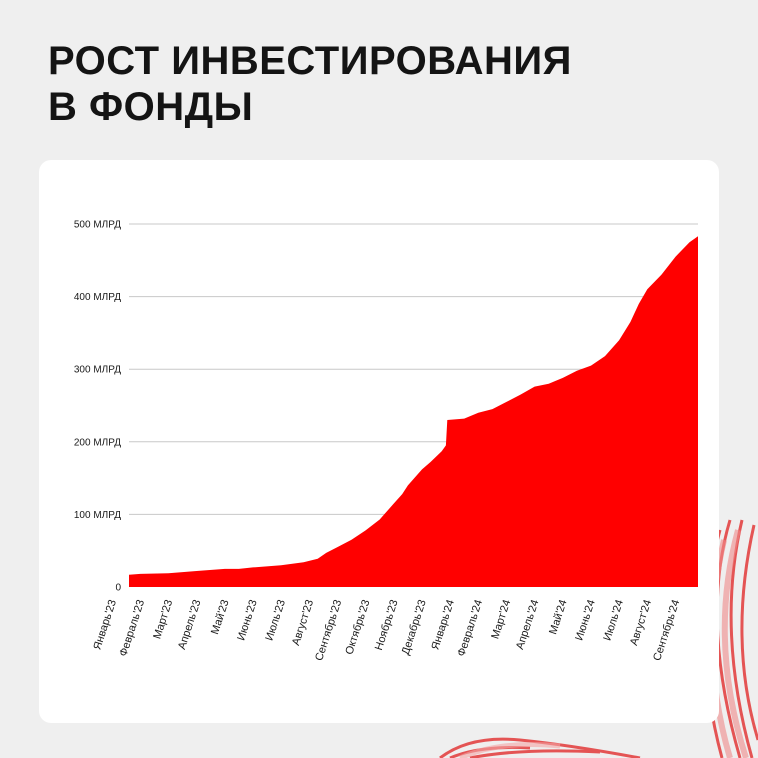 This screenshot has height=758, width=758. What do you see at coordinates (328, 630) in the screenshot?
I see `x-tick-label-8: Сентябрь'23` at bounding box center [328, 630].